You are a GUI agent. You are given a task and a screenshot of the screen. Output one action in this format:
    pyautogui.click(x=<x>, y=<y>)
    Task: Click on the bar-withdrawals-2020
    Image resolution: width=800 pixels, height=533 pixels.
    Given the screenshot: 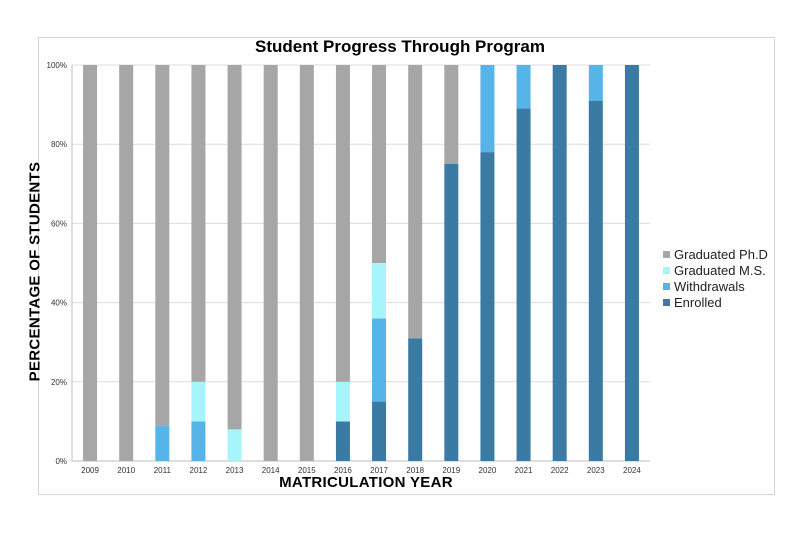 What is the action you would take?
    pyautogui.click(x=487, y=109)
    